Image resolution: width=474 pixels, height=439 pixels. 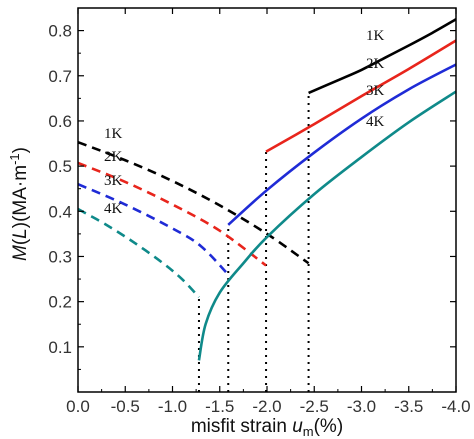 What do you see at coordinates (455, 406) in the screenshot?
I see `x-tick-label: -4.0` at bounding box center [455, 406].